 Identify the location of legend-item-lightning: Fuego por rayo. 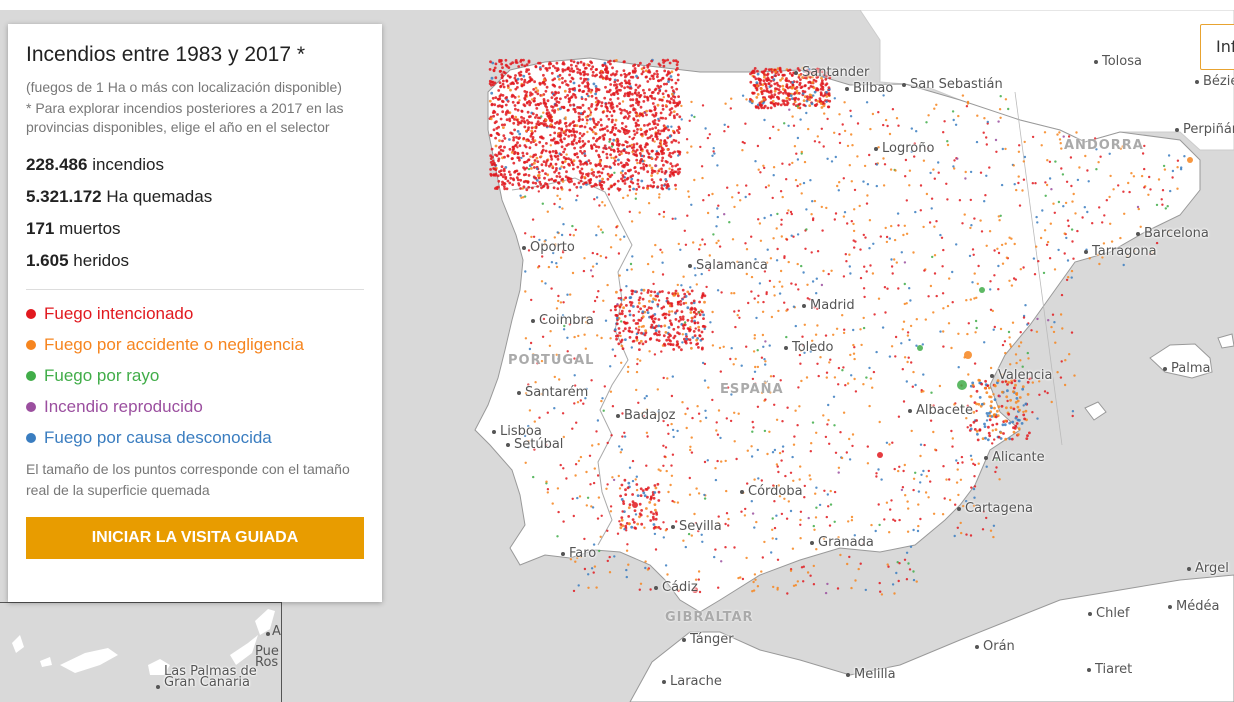
(195, 375).